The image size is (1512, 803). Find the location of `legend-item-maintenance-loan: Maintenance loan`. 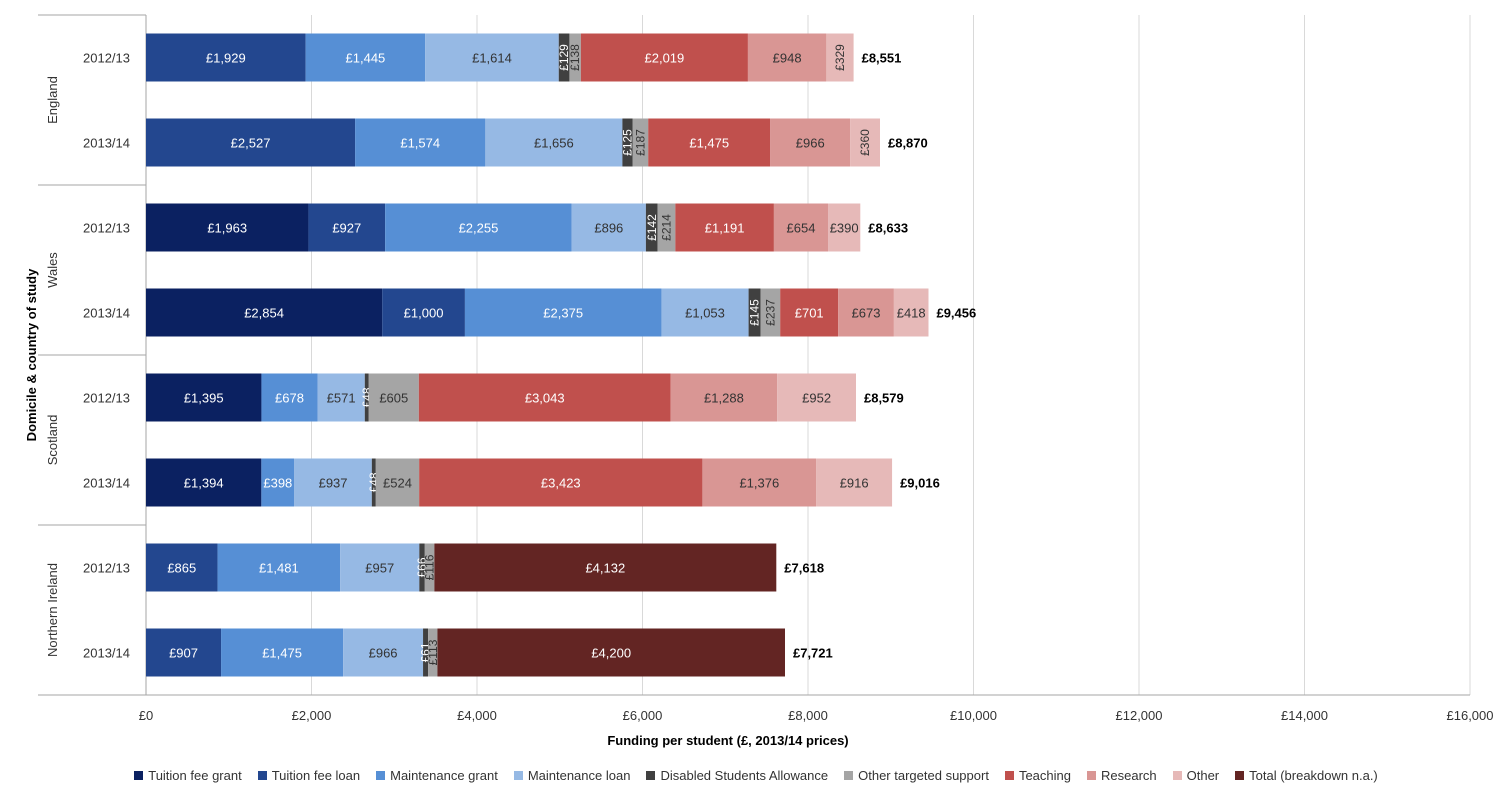

legend-item-maintenance-loan: Maintenance loan is located at coordinates (571, 775).